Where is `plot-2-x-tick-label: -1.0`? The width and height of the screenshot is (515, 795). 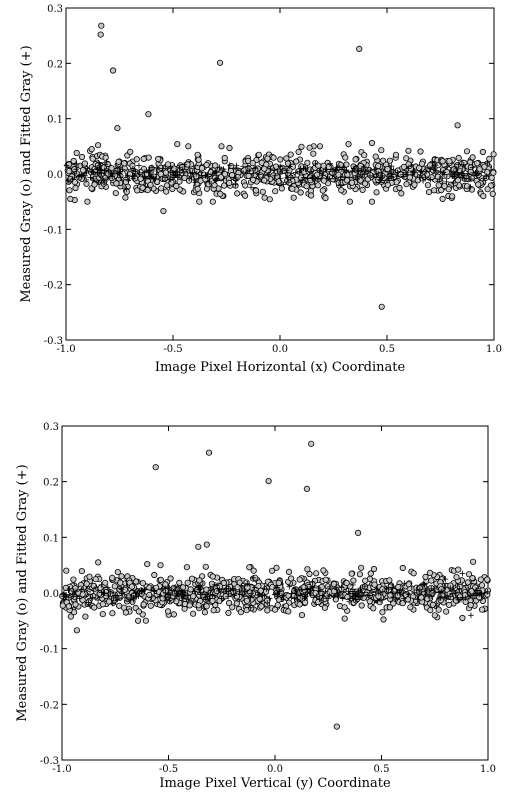 plot-2-x-tick-label: -1.0 is located at coordinates (61, 769).